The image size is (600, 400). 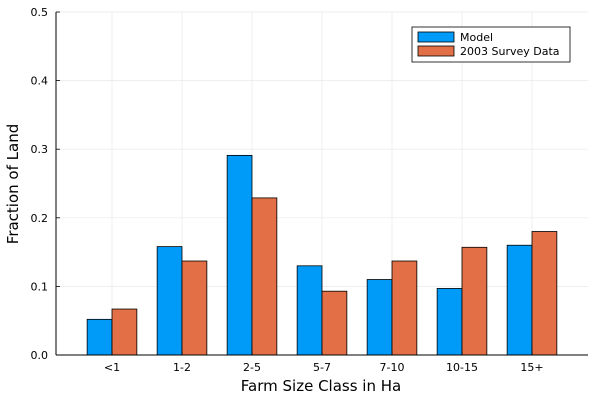 I want to click on y-tick-label: 0.5, so click(x=40, y=12).